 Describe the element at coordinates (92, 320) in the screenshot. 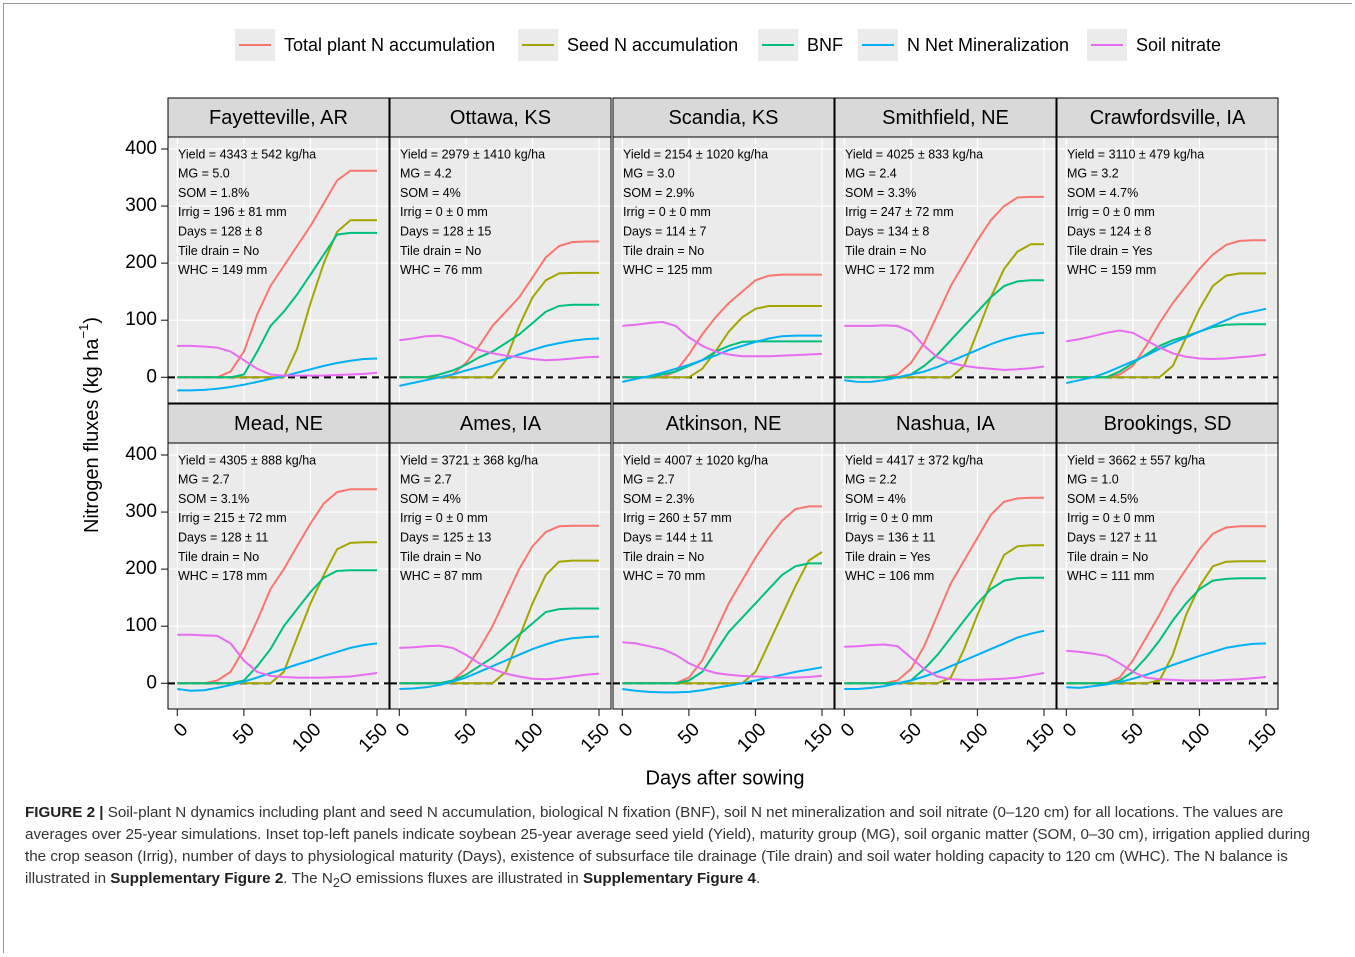

I see `y-label-close: )` at that location.